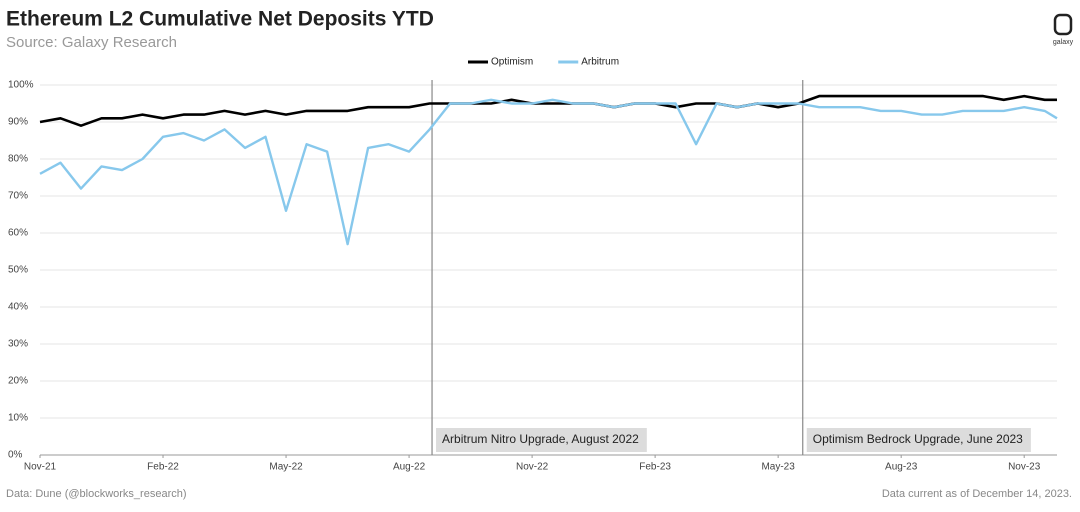  What do you see at coordinates (220, 19) in the screenshot?
I see `chart-title: Ethereum L2 Cumulative Net Deposits YTD` at bounding box center [220, 19].